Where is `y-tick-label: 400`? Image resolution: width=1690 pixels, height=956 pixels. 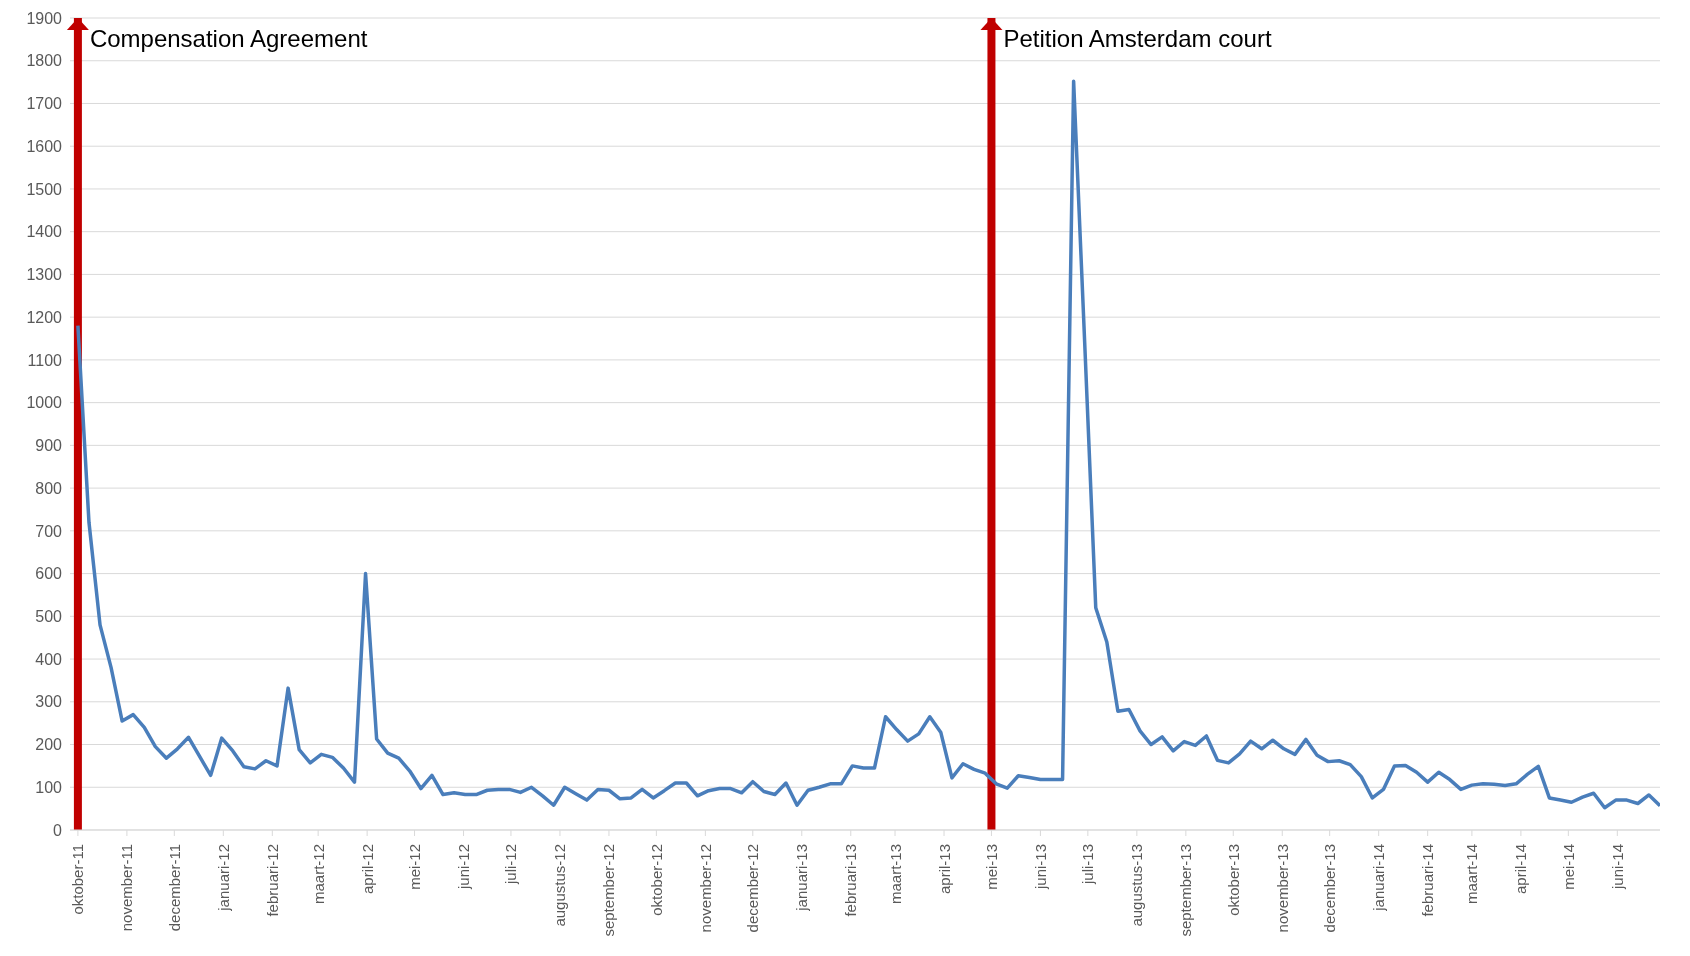 y-tick-label: 400 is located at coordinates (49, 659).